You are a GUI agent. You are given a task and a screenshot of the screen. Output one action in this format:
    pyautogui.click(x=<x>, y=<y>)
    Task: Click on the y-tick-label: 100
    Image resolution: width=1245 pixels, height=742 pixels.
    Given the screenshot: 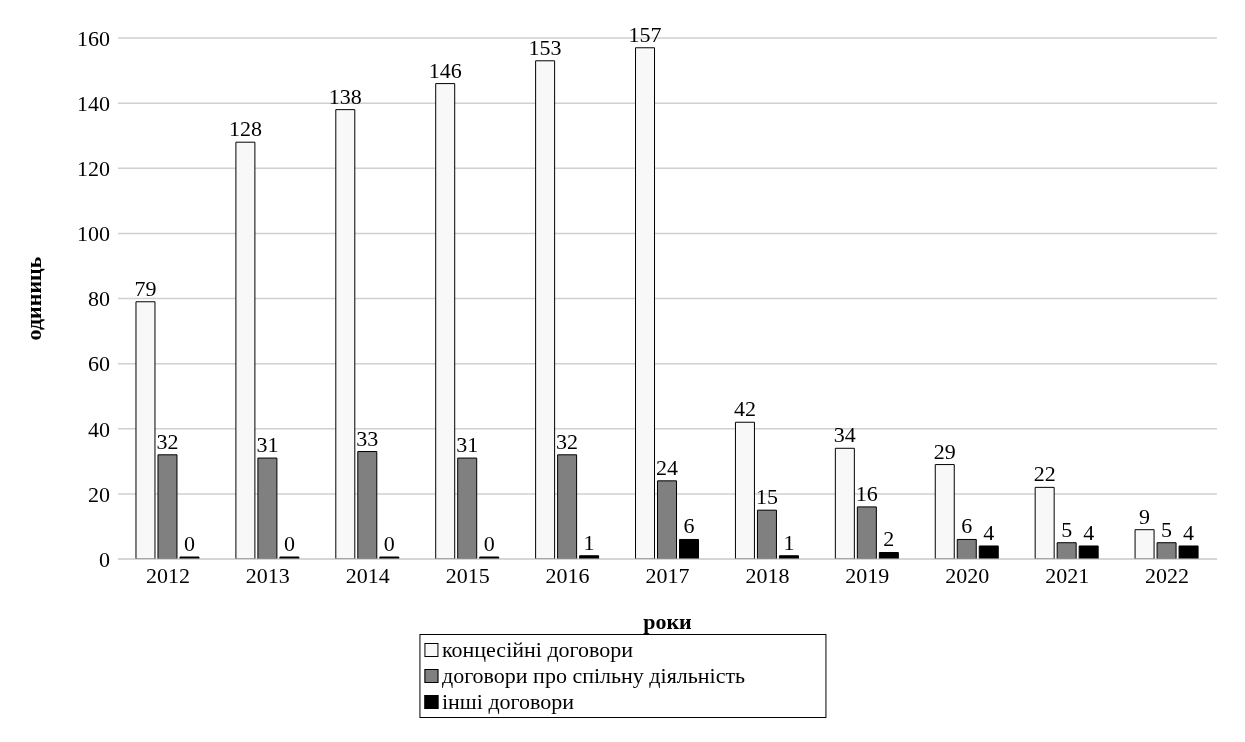 What is the action you would take?
    pyautogui.click(x=93, y=234)
    